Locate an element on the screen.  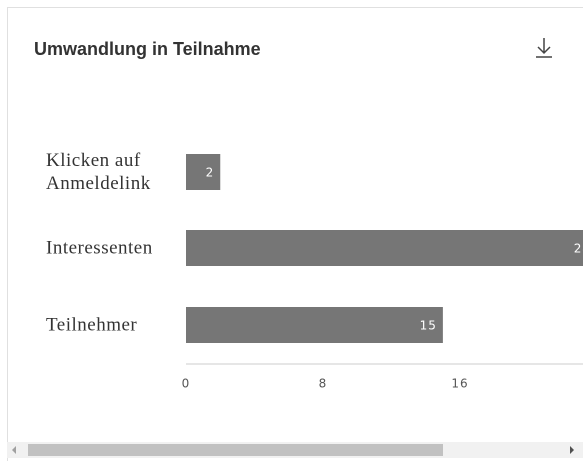
x-tick-label: 0 is located at coordinates (186, 384).